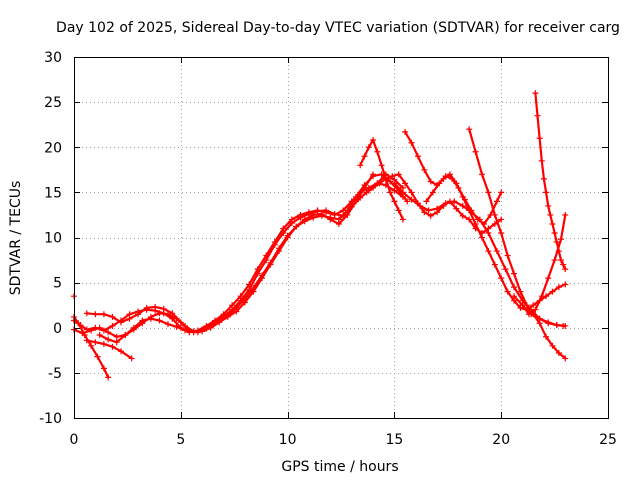 Image resolution: width=640 pixels, height=480 pixels. Describe the element at coordinates (57, 329) in the screenshot. I see `y-tick-label: 0` at that location.